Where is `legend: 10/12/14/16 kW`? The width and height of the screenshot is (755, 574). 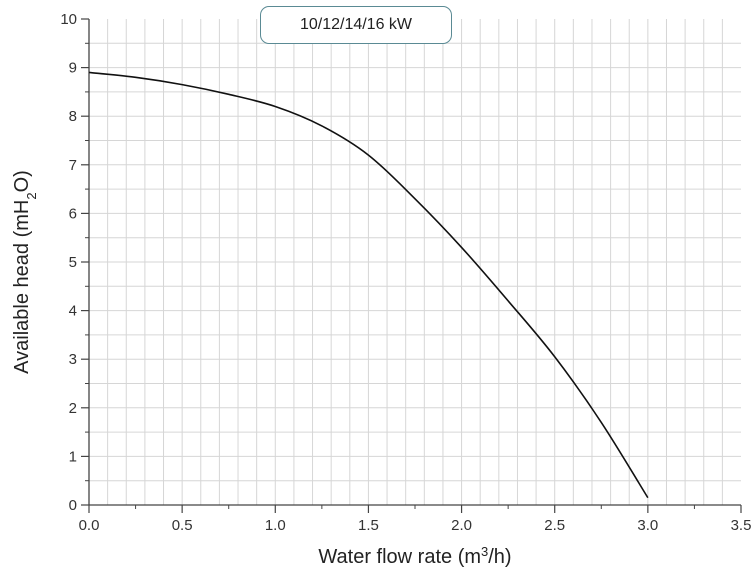
legend: 10/12/14/16 kW is located at coordinates (356, 25).